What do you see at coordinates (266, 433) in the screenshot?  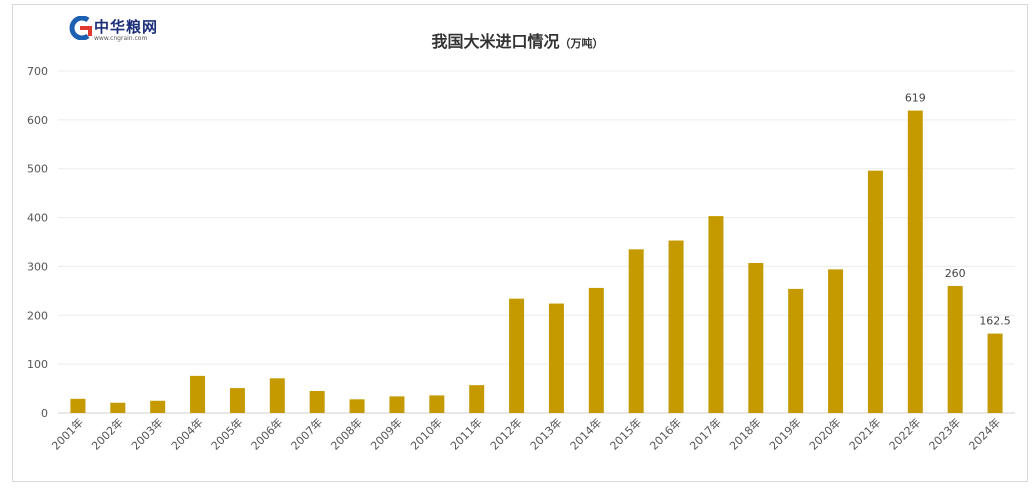 I see `x-tick-label: 2006年` at bounding box center [266, 433].